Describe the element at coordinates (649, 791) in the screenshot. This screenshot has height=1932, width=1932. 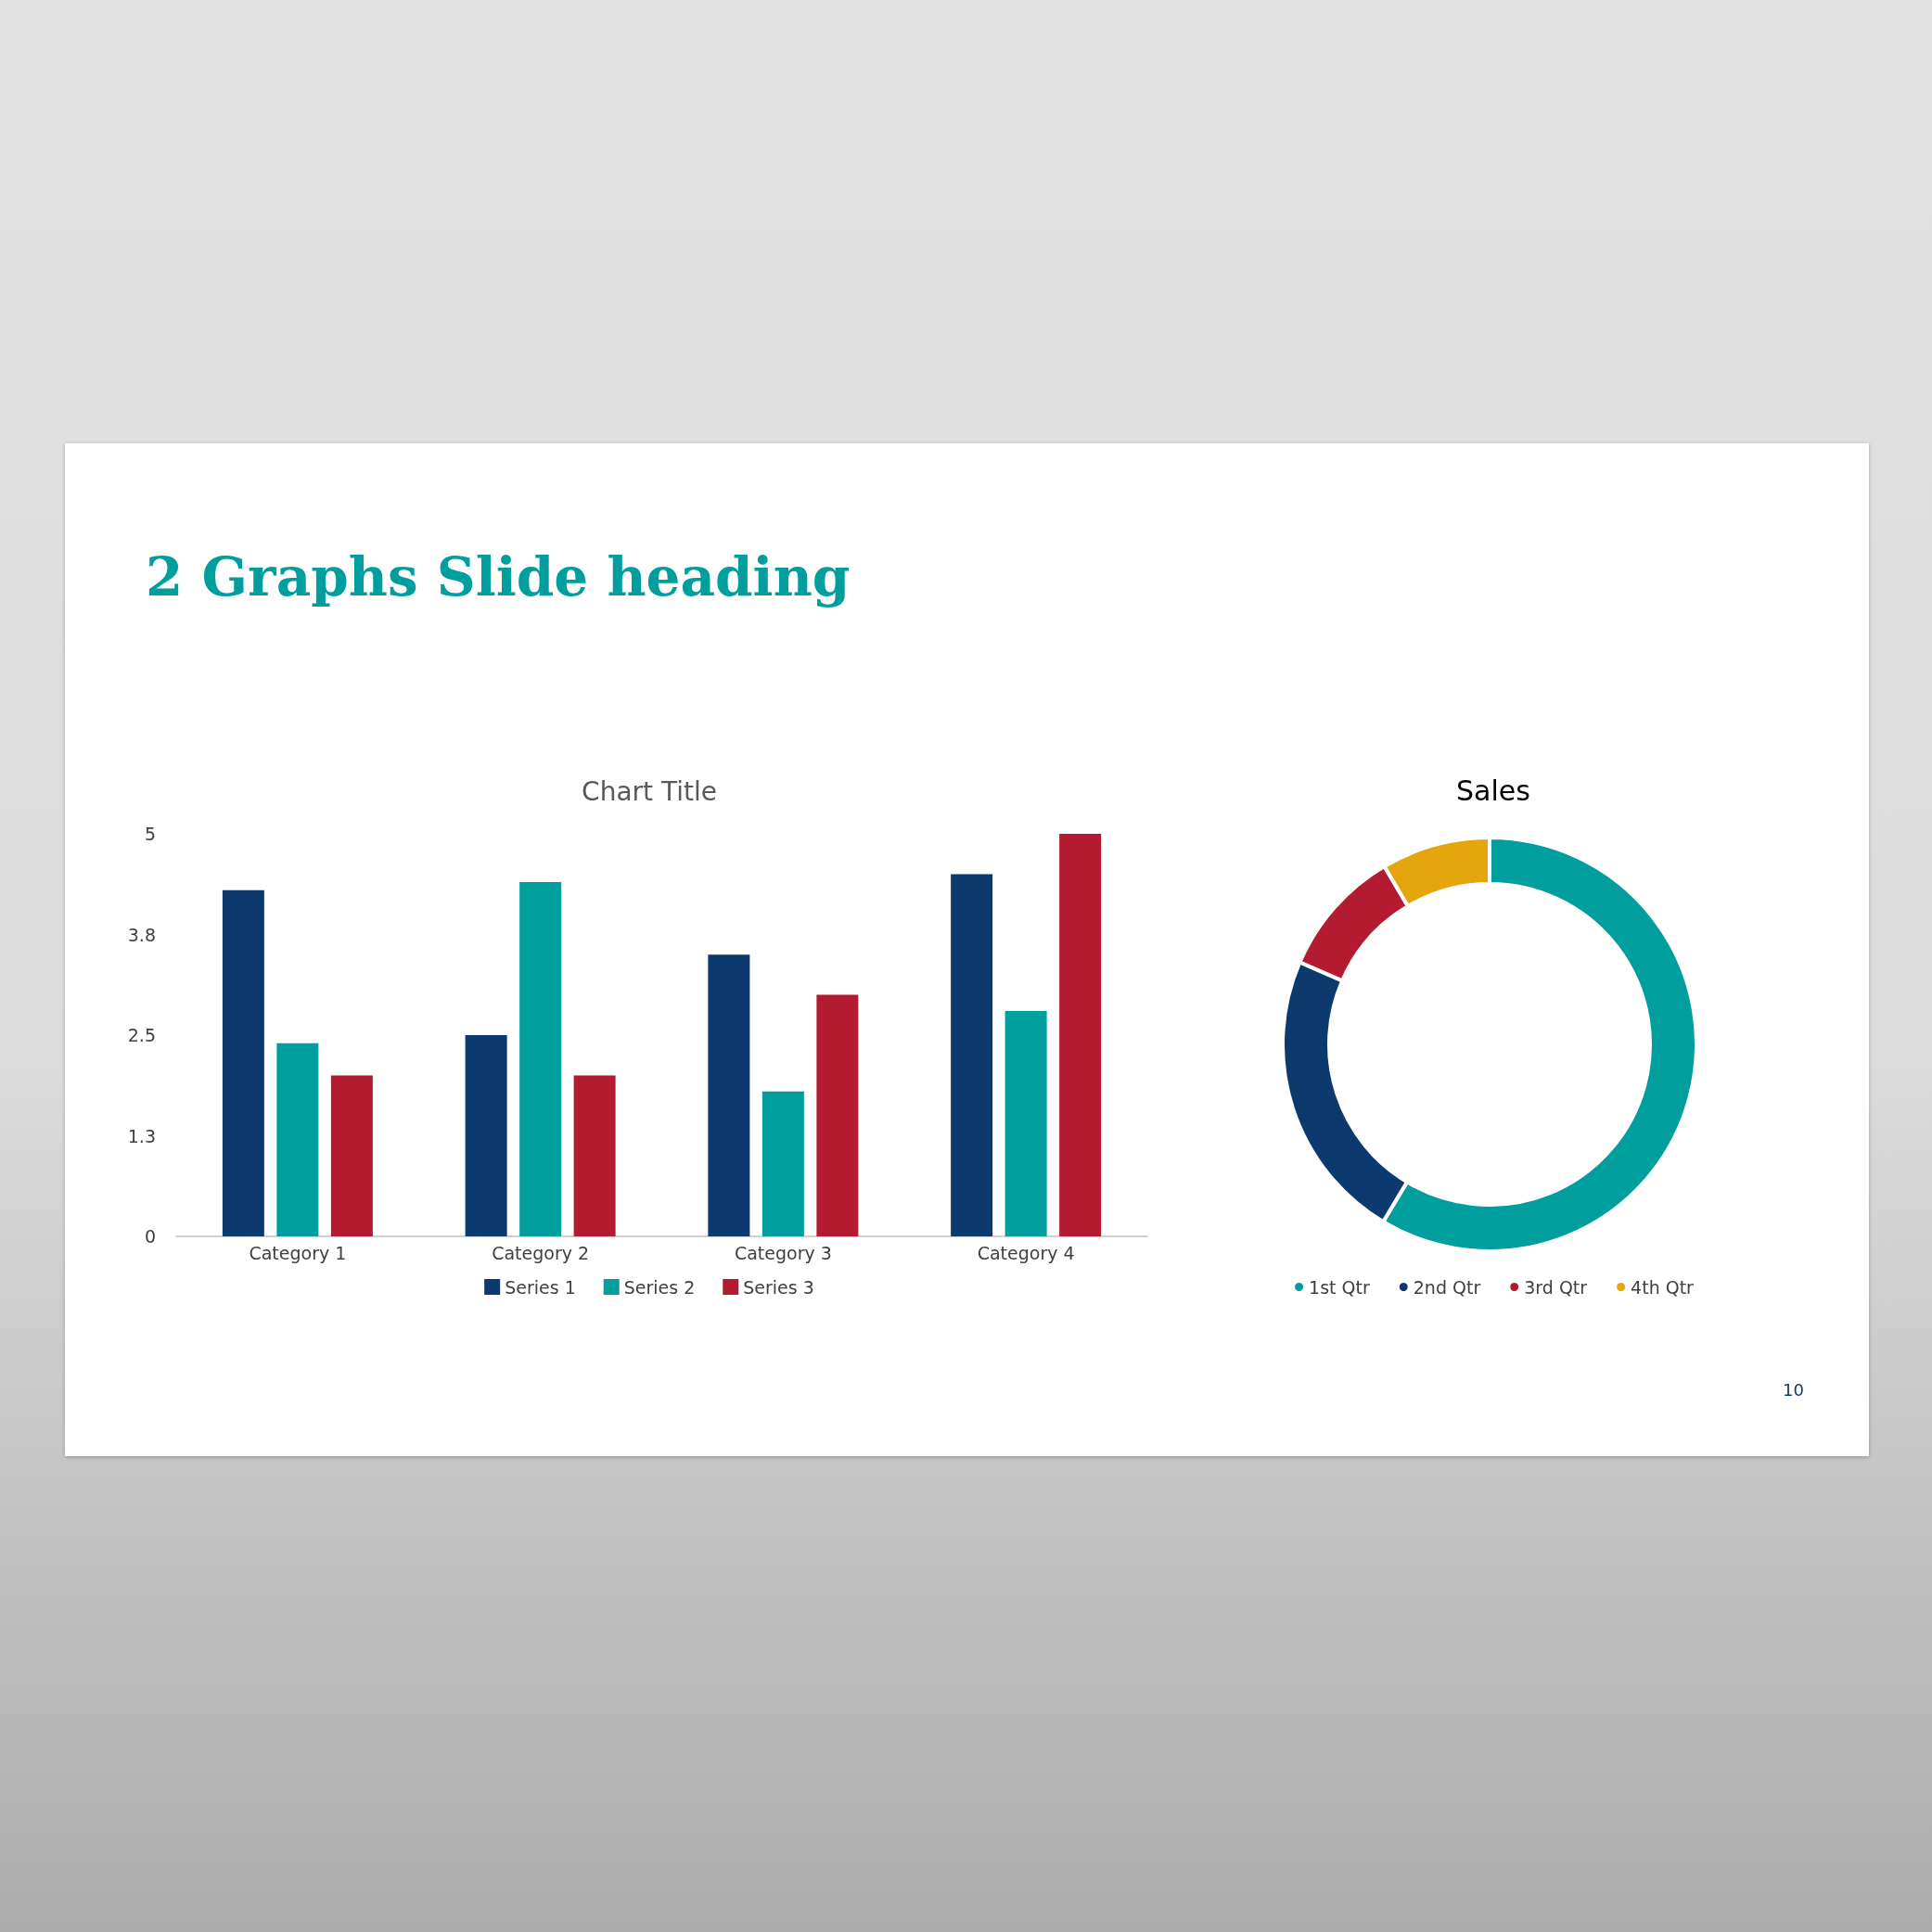
I see `chart-title: Chart Title` at that location.